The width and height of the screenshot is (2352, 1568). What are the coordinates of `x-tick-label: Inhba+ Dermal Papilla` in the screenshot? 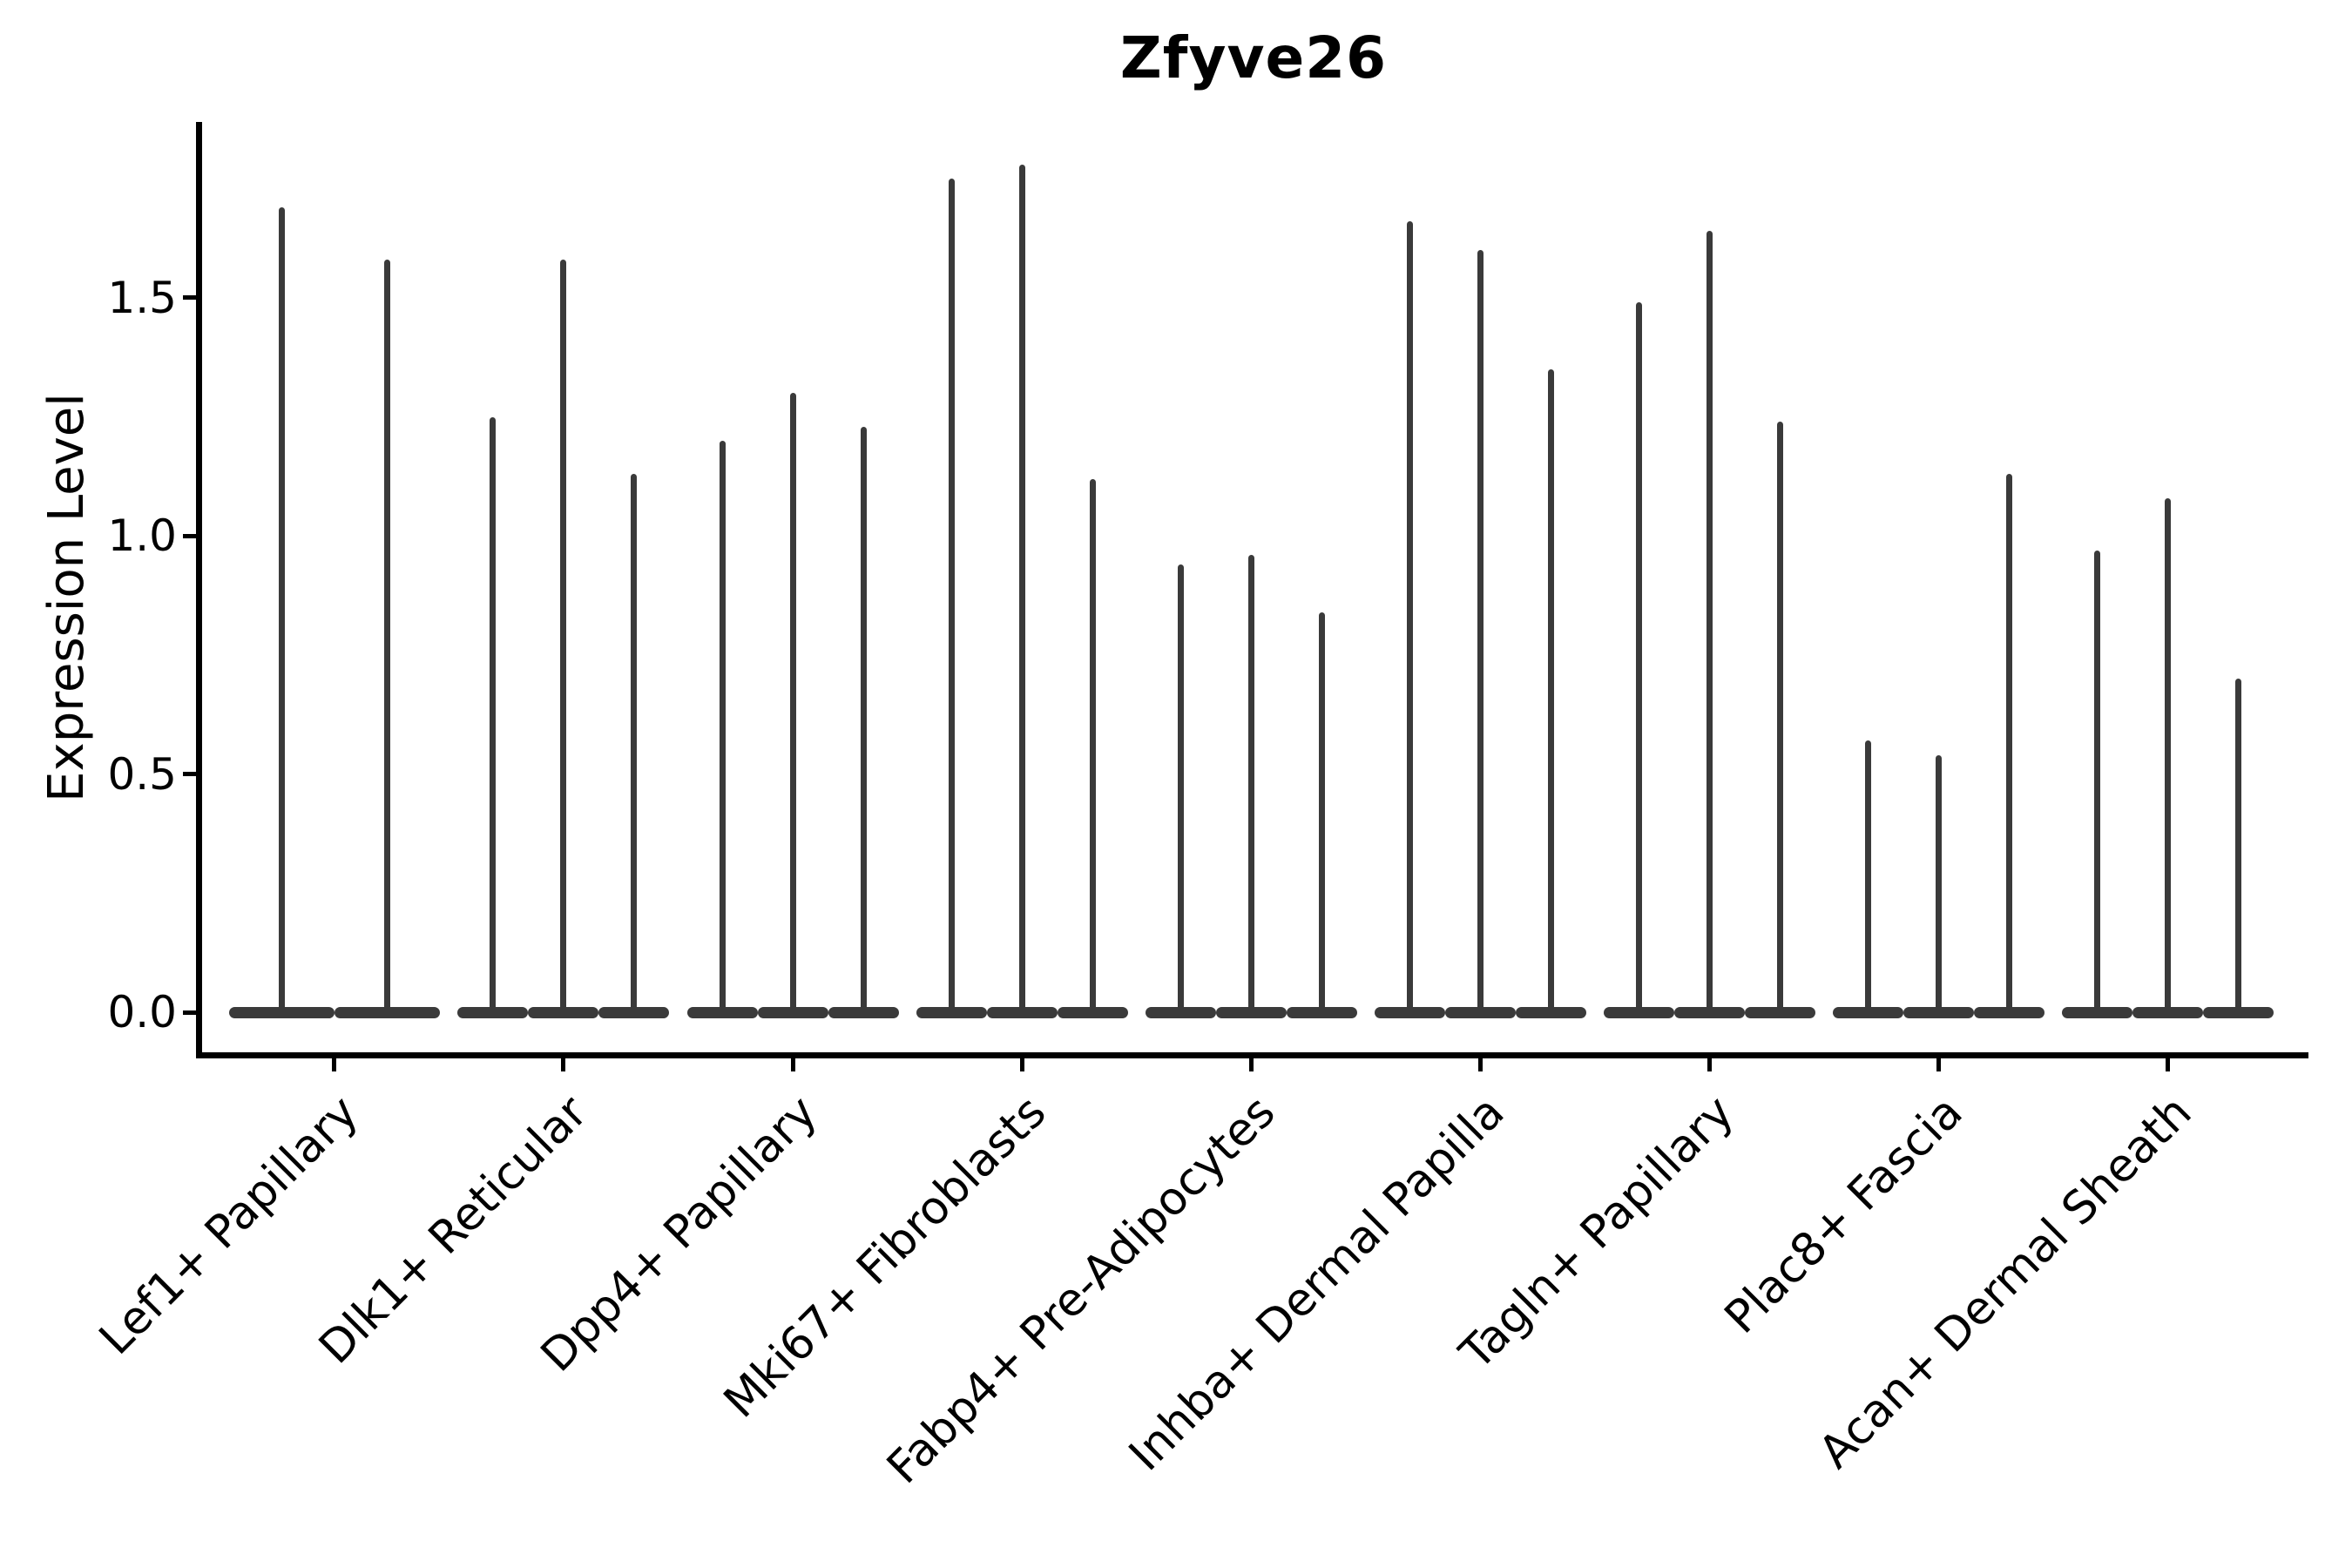 It's located at (1317, 1283).